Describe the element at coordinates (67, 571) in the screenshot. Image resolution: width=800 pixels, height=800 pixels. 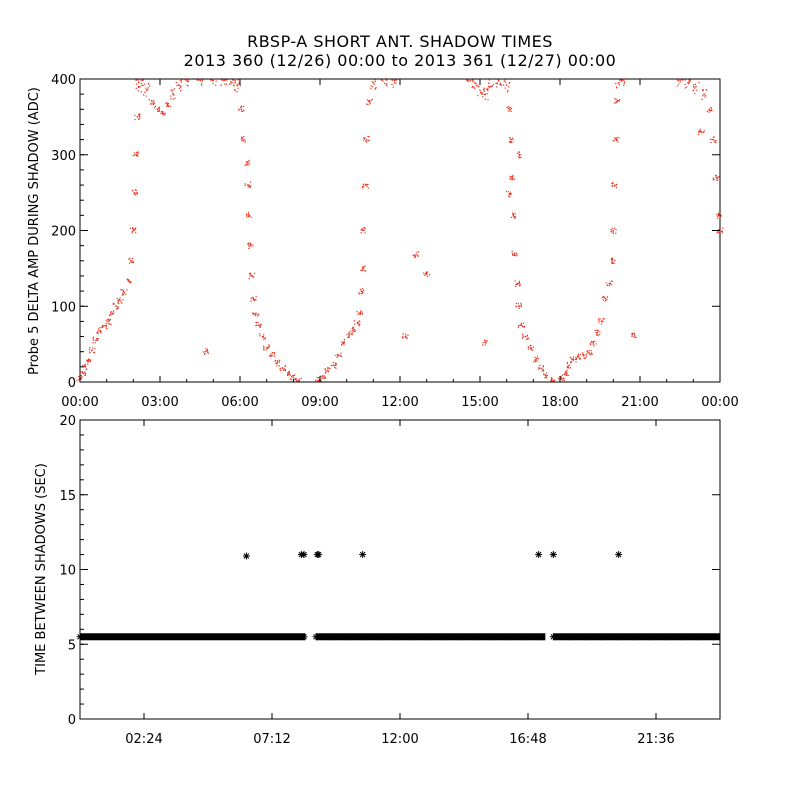
I see `bottom-y-tick-label: 10` at that location.